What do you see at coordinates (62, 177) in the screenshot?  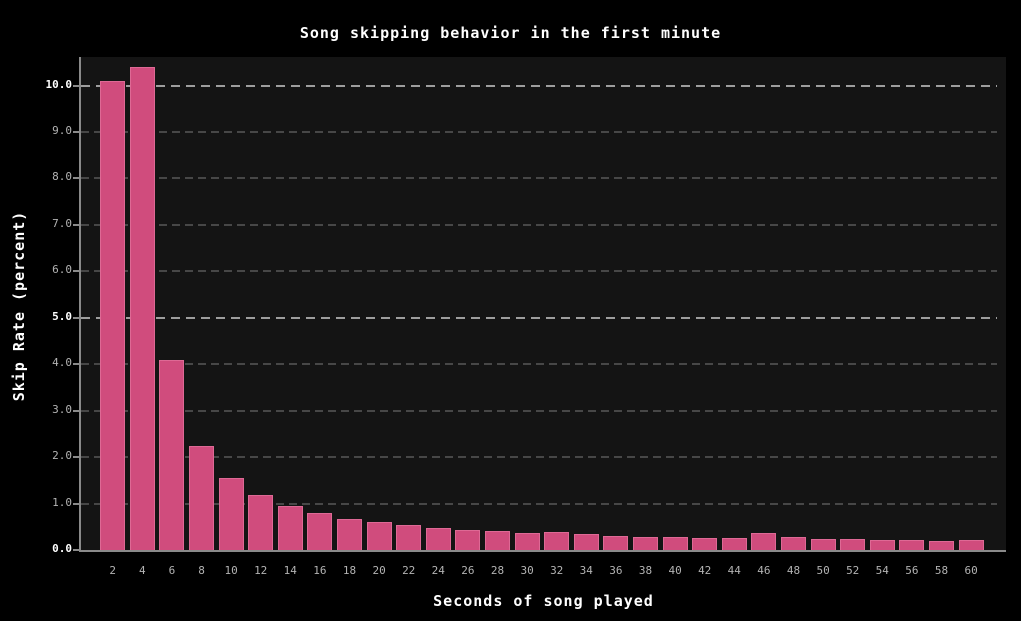 I see `y-tick-label: 8.0` at bounding box center [62, 177].